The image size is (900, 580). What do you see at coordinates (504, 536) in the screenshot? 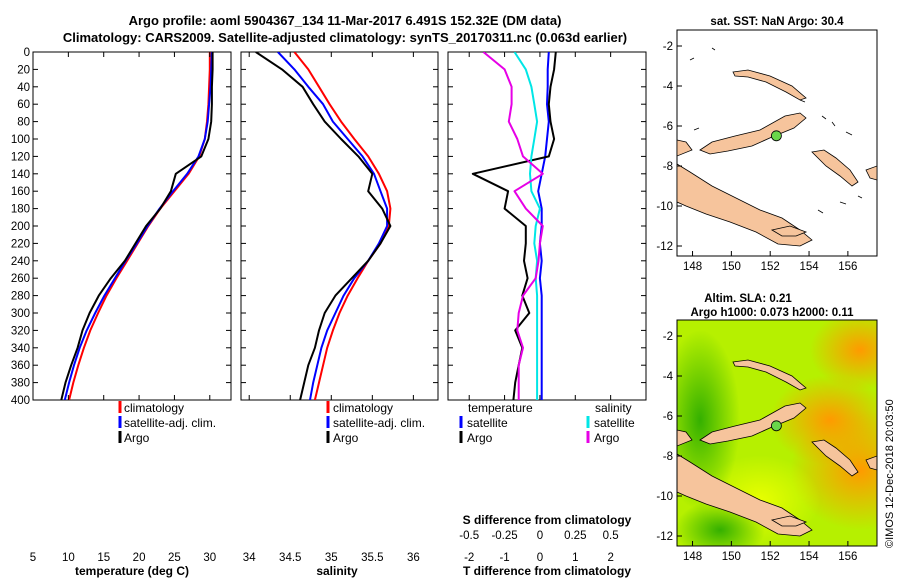
I see `s-tick-label: -0.25` at bounding box center [504, 536].